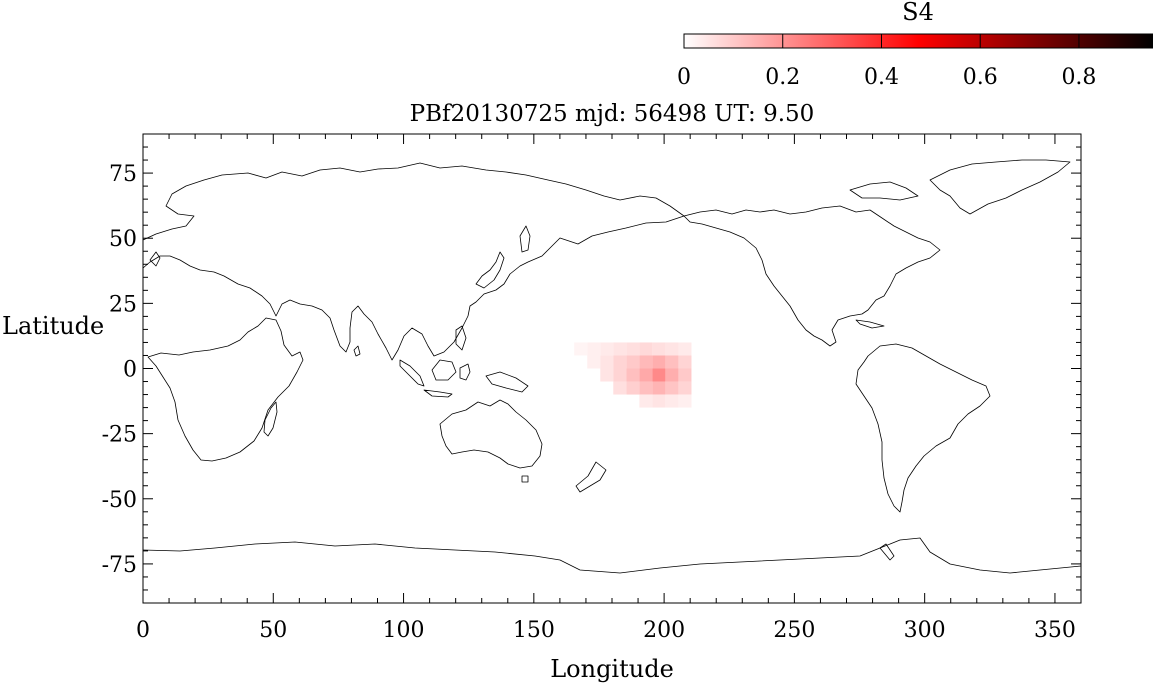 The height and width of the screenshot is (685, 1153). What do you see at coordinates (143, 630) in the screenshot?
I see `x-tick-label: 0` at bounding box center [143, 630].